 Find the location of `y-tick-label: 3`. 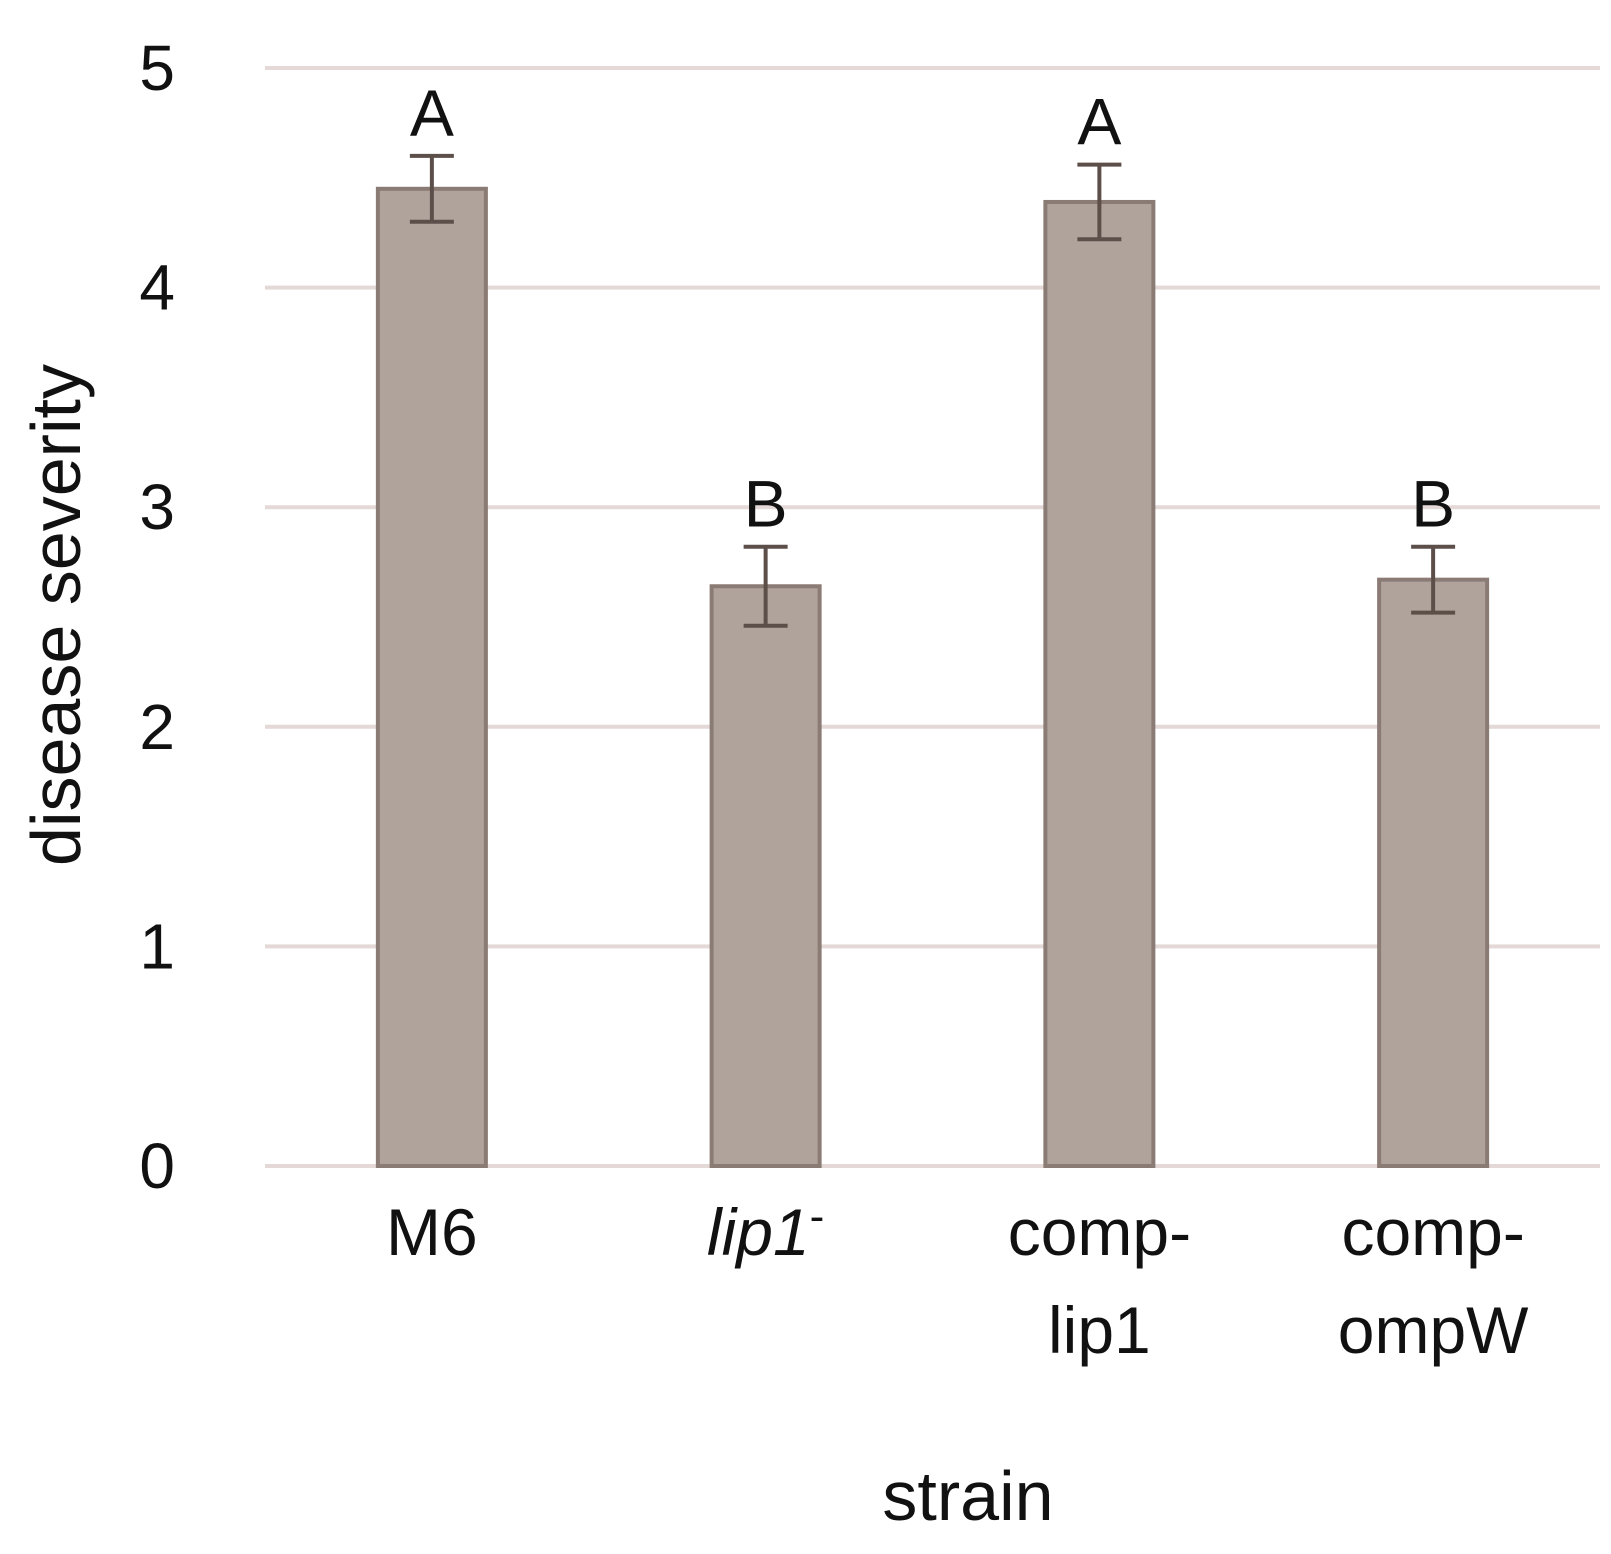

y-tick-label: 3 is located at coordinates (157, 507).